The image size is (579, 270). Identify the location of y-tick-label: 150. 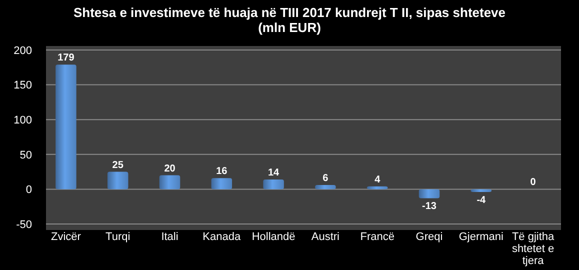
(23, 86).